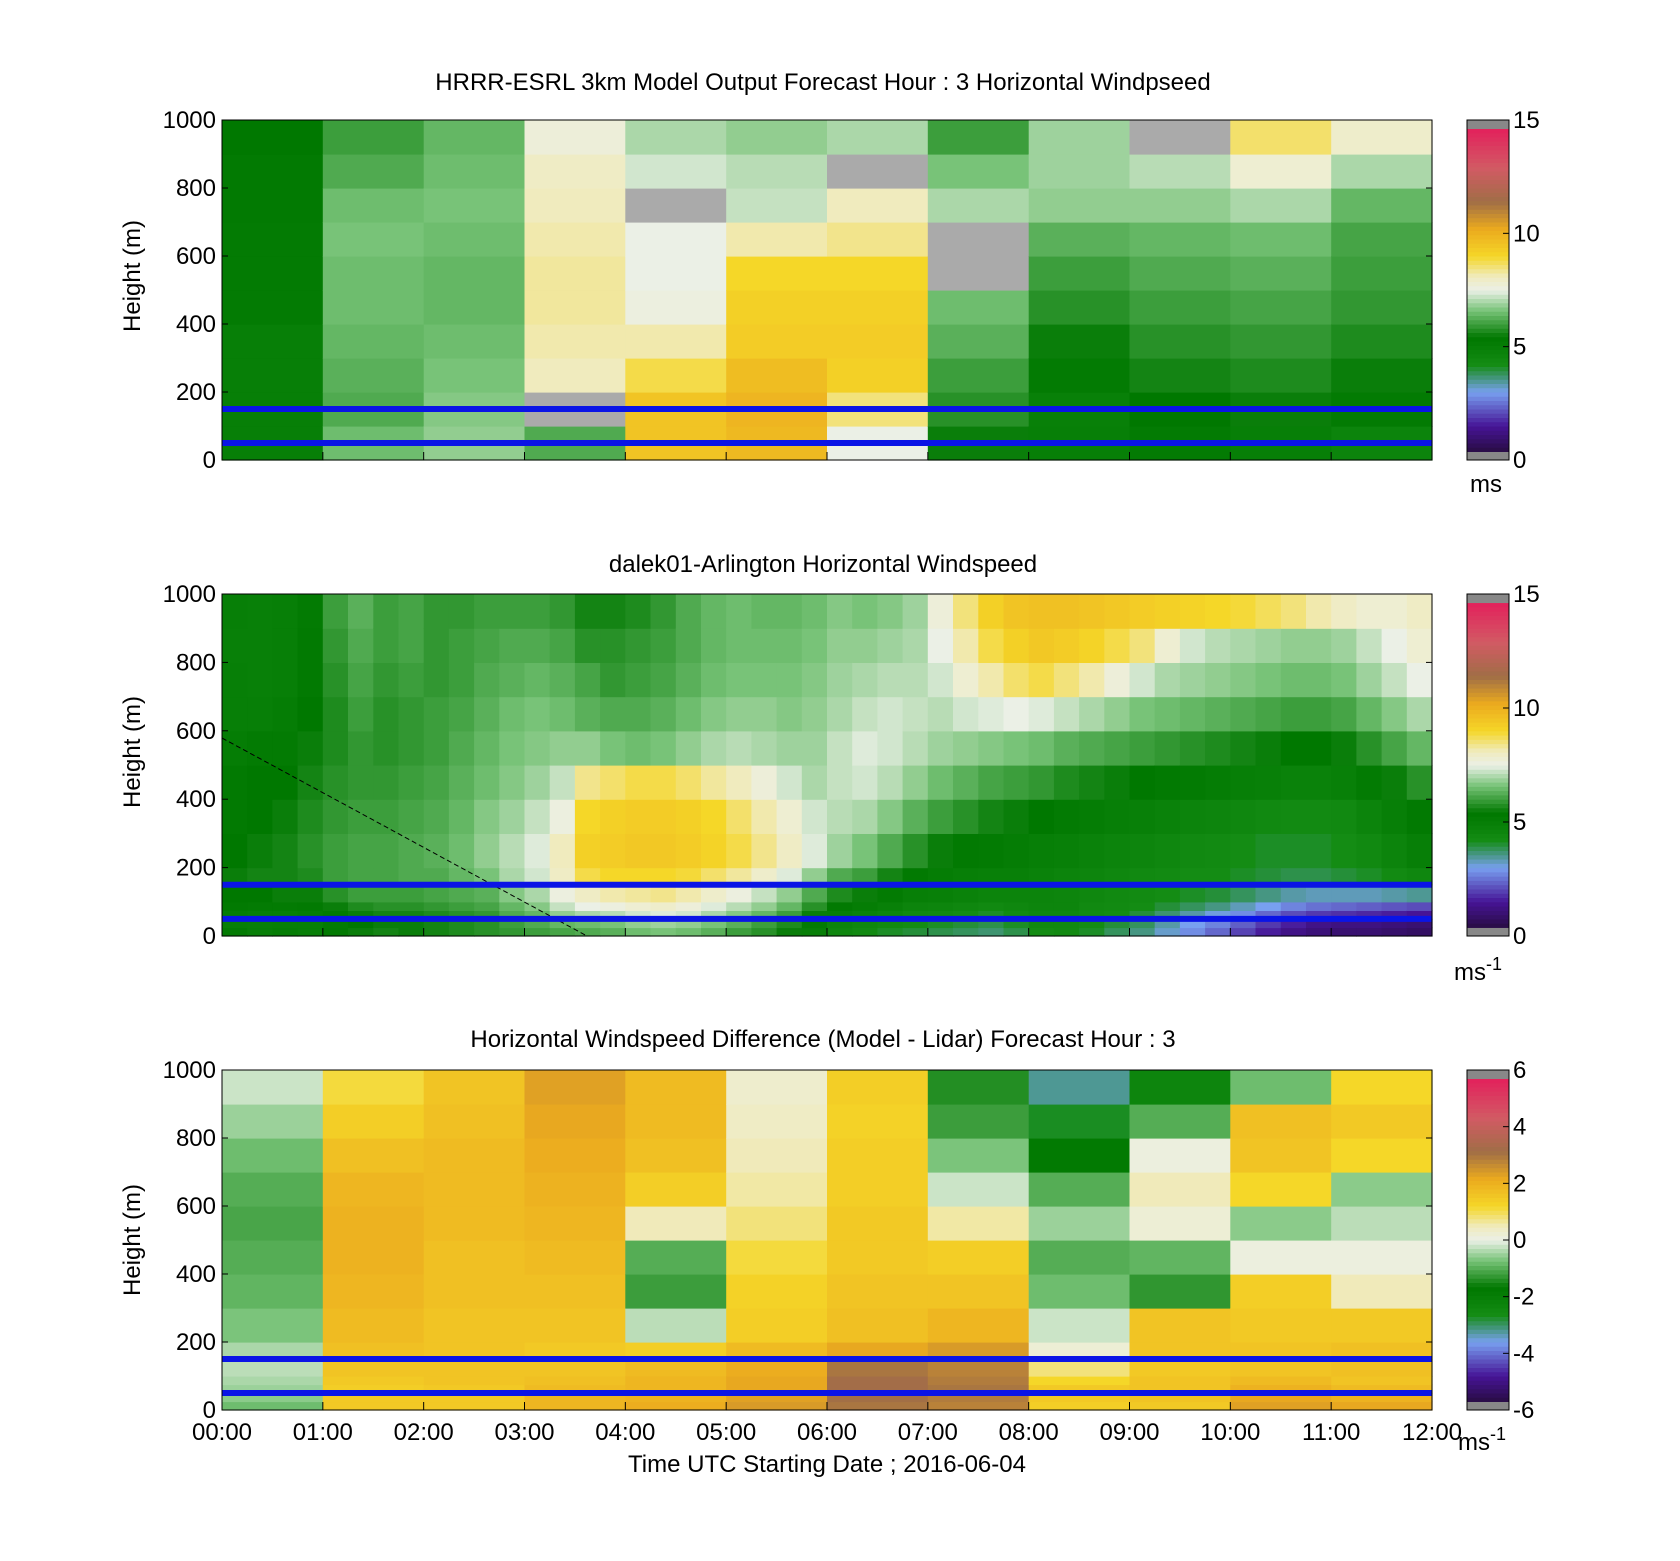 This screenshot has height=1561, width=1680. What do you see at coordinates (1523, 1297) in the screenshot?
I see `colorbar-tick-label: -2` at bounding box center [1523, 1297].